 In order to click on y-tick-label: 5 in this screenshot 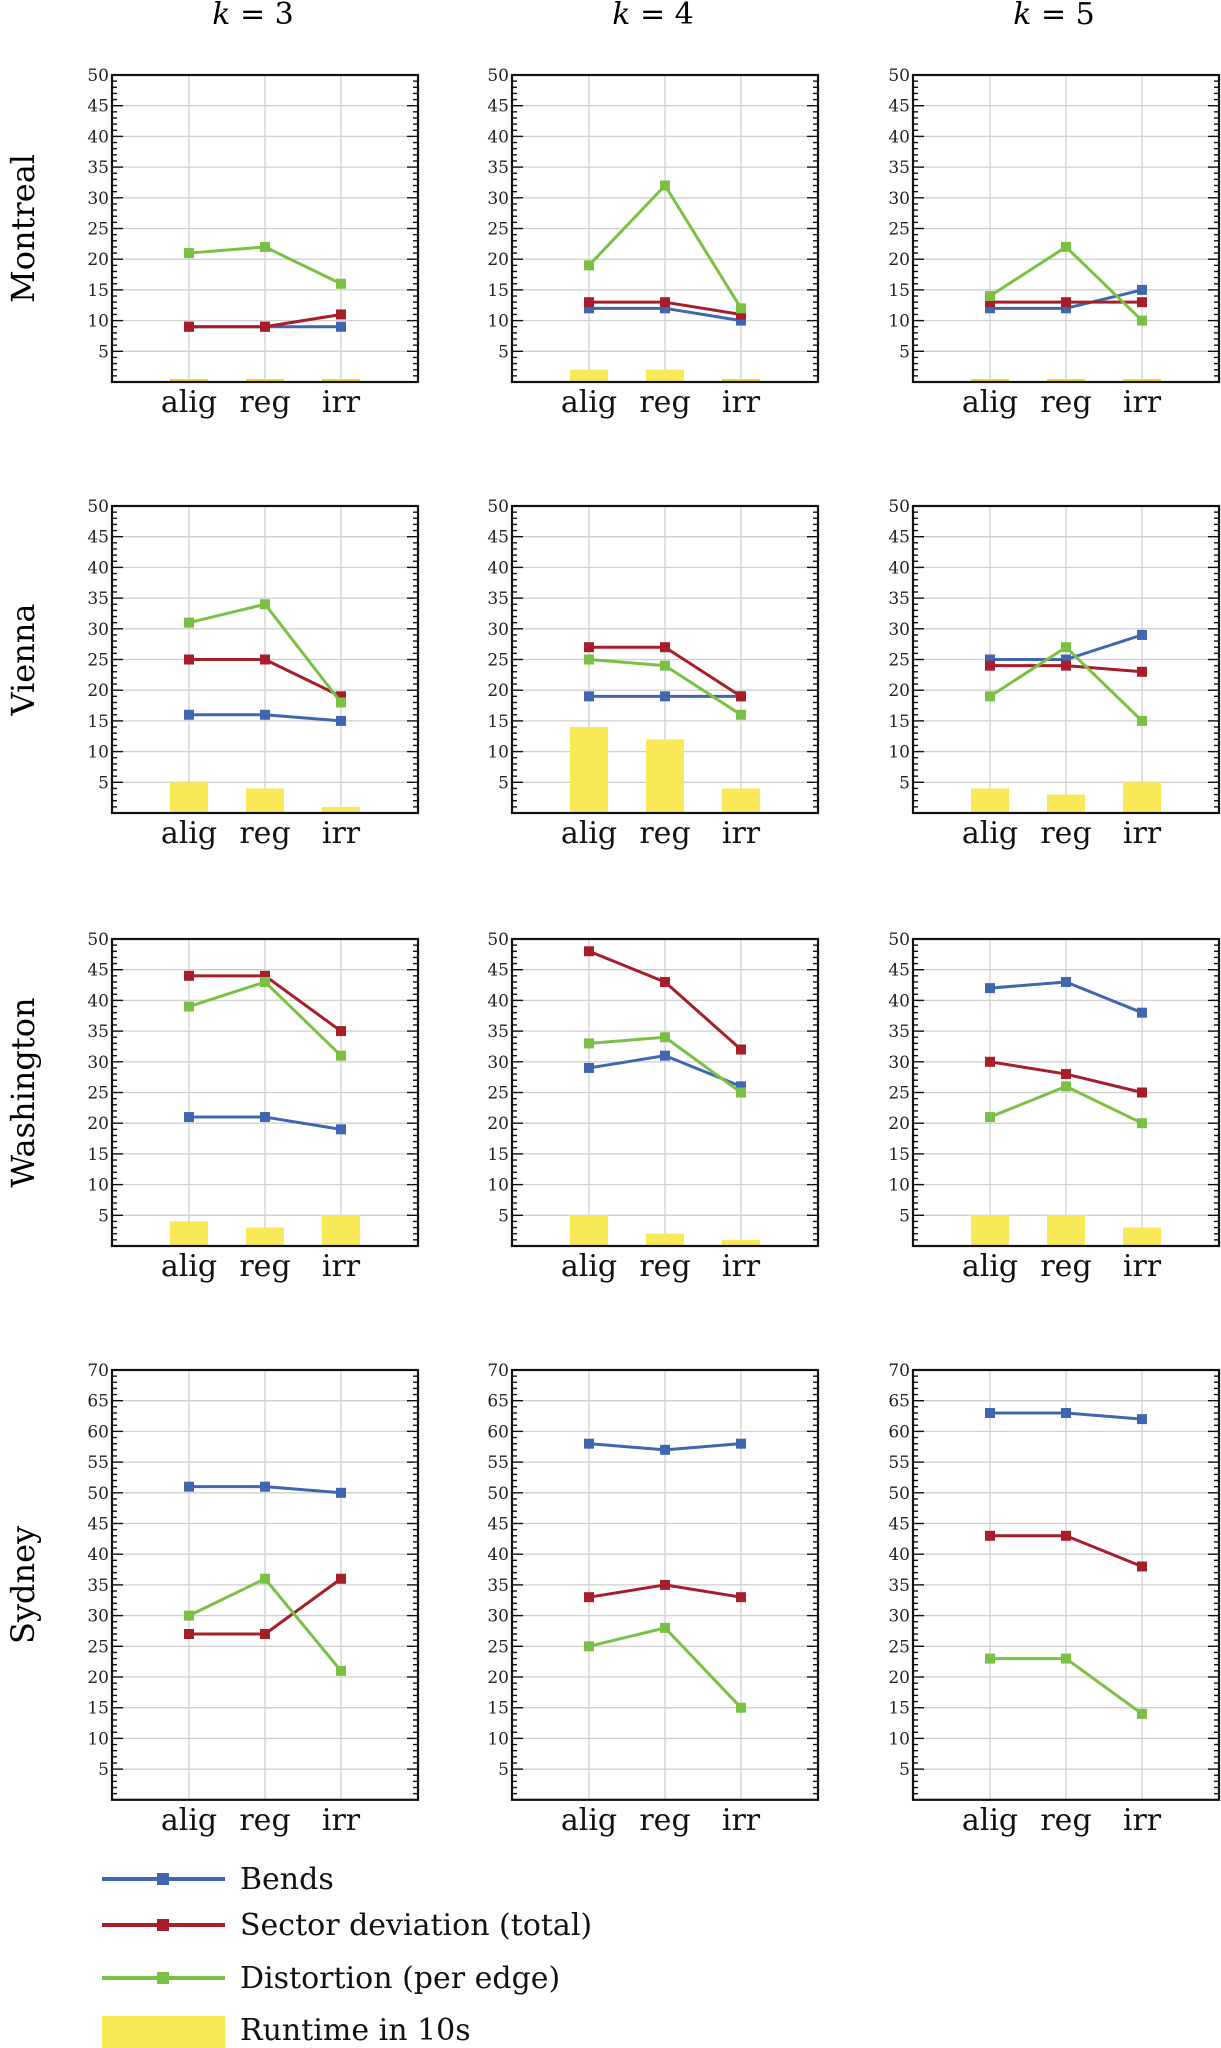, I will do `click(904, 1770)`.